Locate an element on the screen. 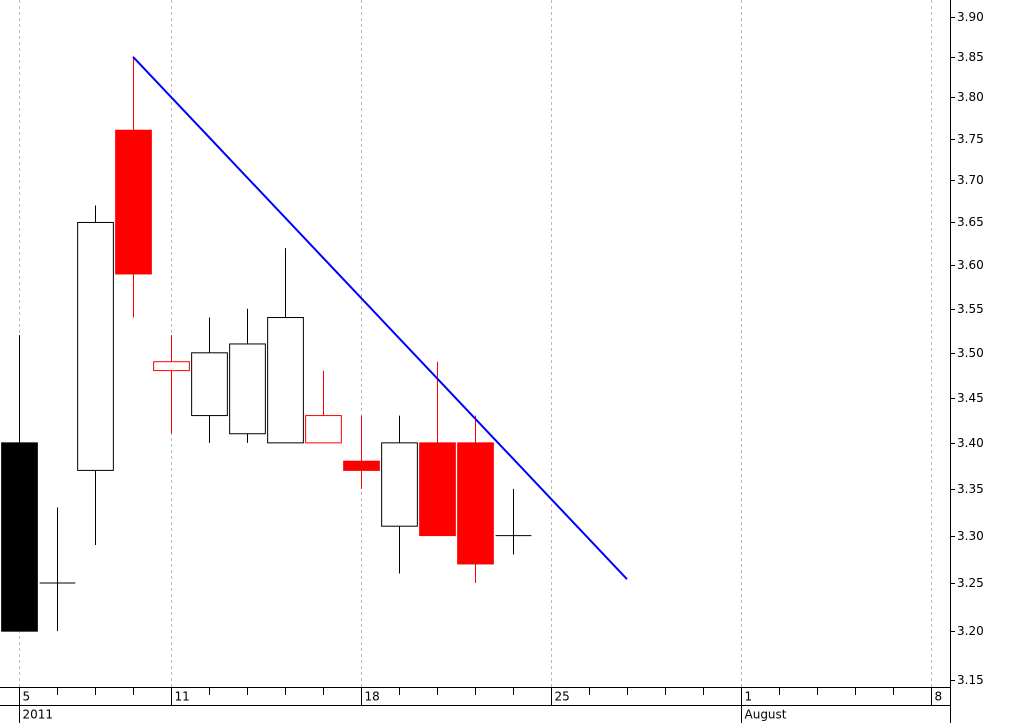 Image resolution: width=1010 pixels, height=723 pixels. x-tick-label: 8 is located at coordinates (939, 697).